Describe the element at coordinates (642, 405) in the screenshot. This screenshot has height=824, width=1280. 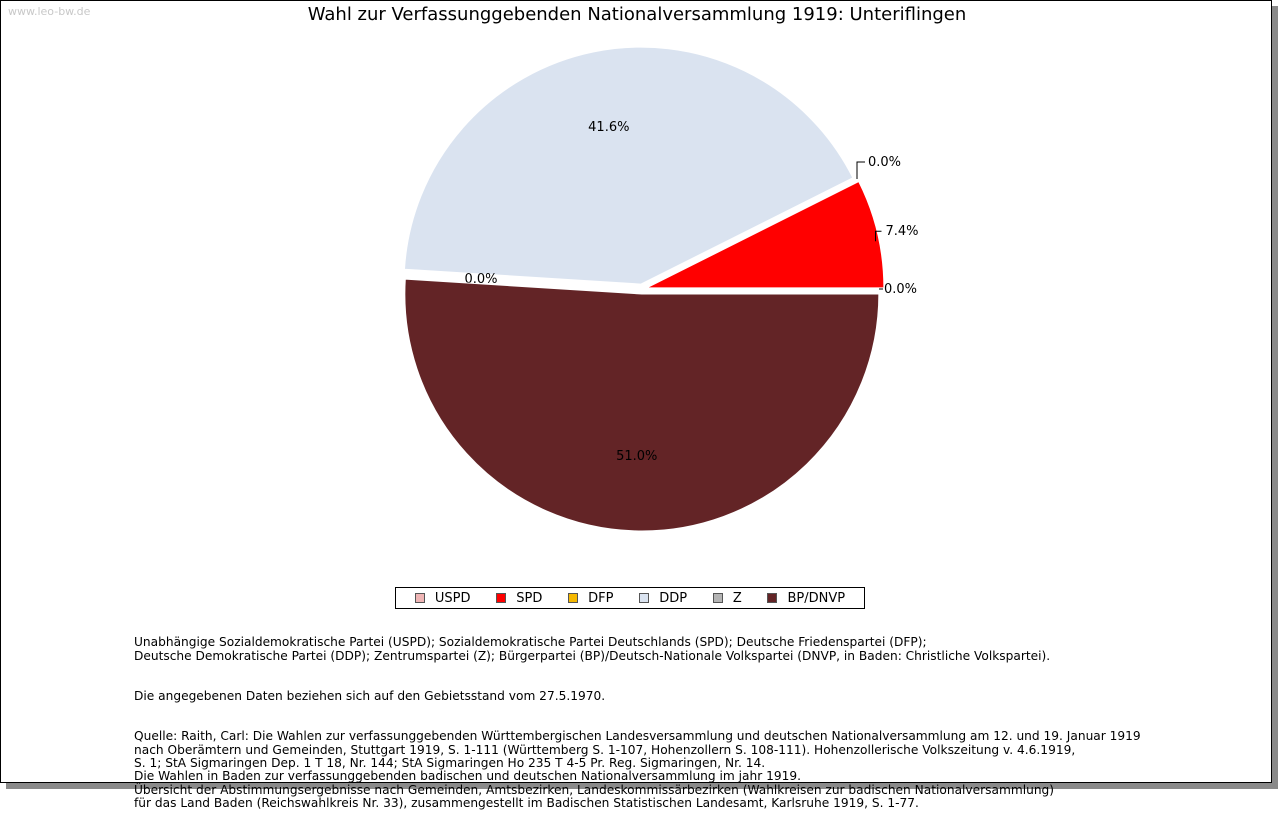
I see `pie-slice-bp-dnvp` at that location.